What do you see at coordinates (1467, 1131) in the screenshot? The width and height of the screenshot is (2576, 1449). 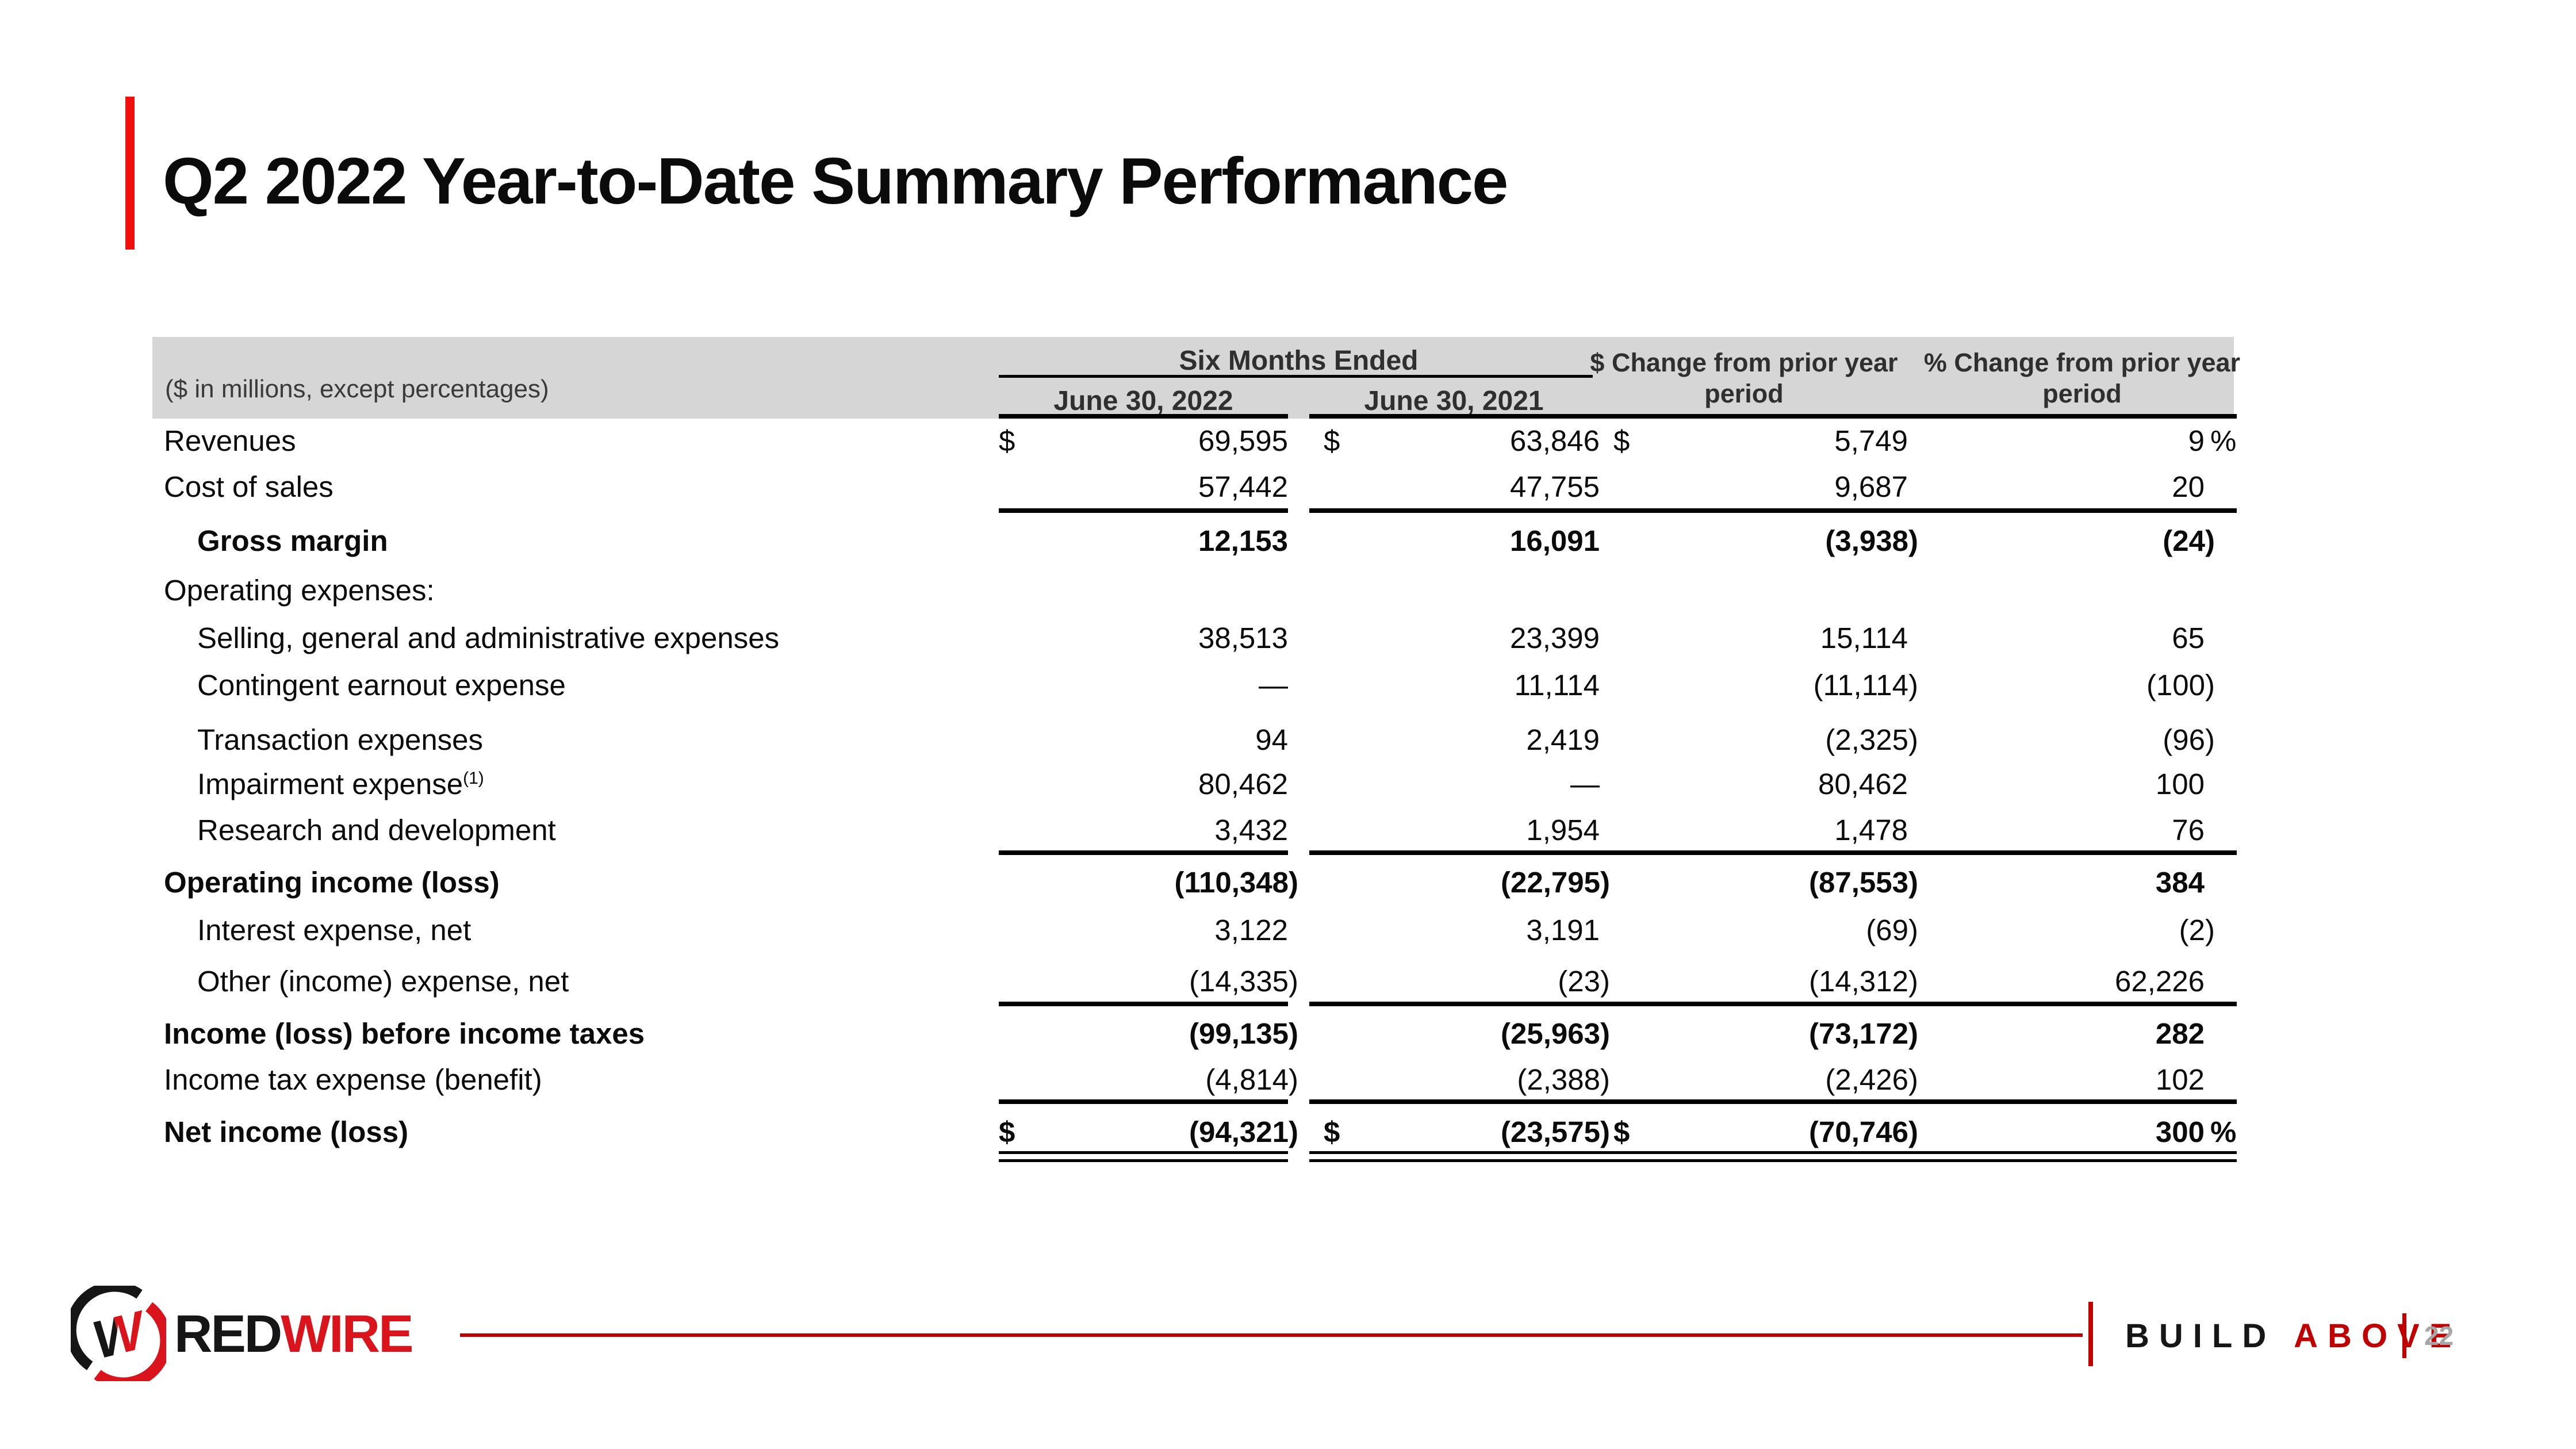 I see `cell-2021: $ (23,575)` at bounding box center [1467, 1131].